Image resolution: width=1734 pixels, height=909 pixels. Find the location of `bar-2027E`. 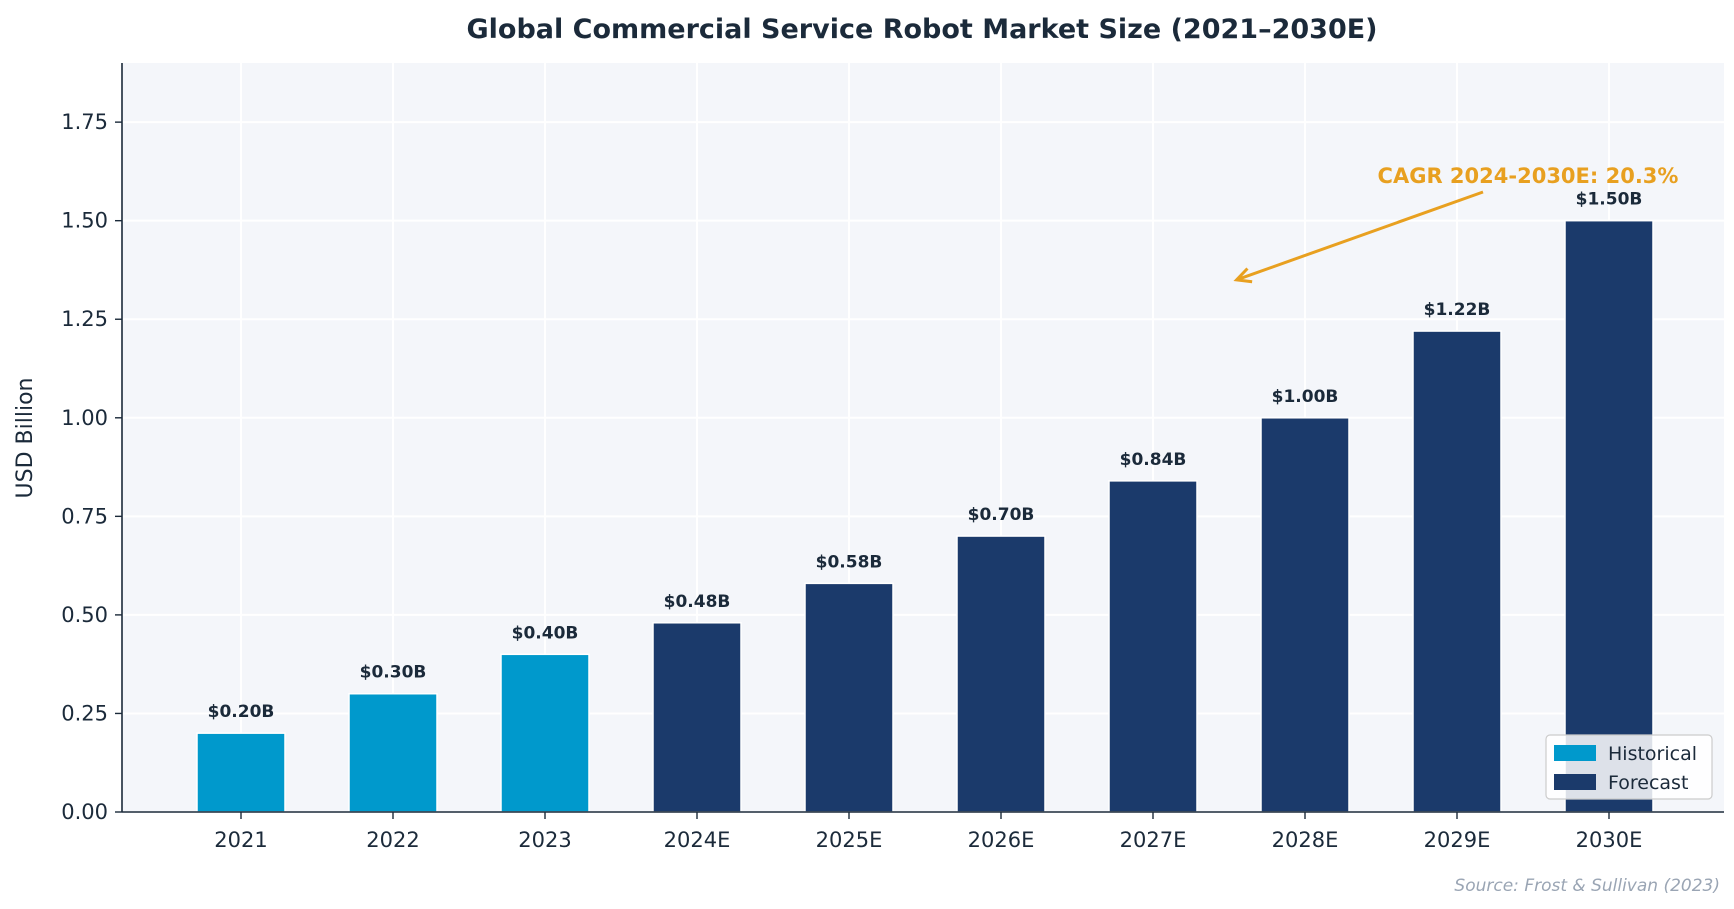

bar-2027E is located at coordinates (1153, 646).